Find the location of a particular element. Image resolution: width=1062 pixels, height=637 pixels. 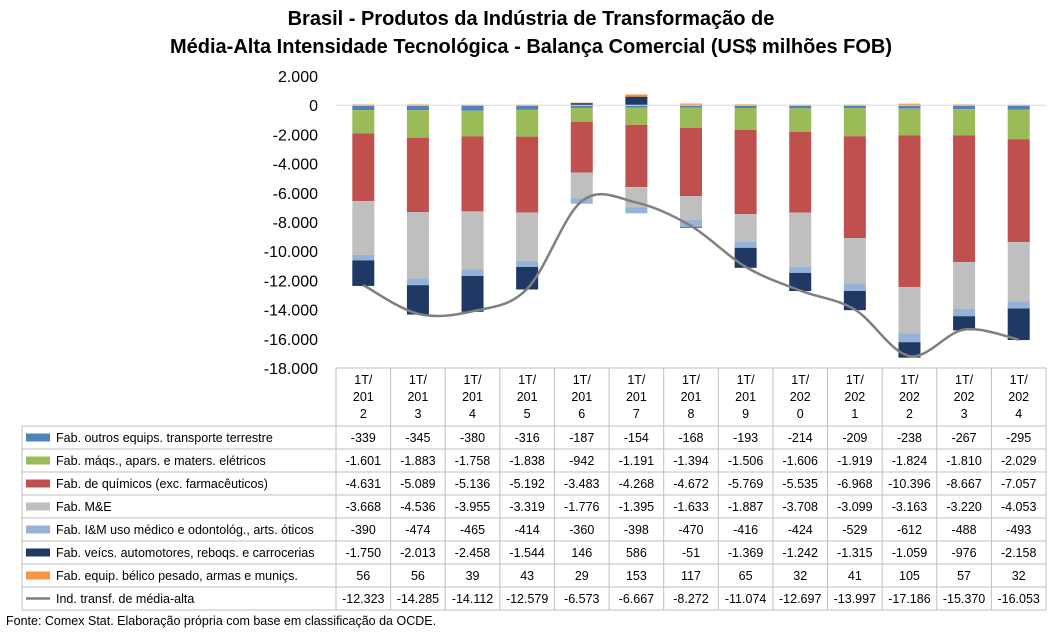

data-label: 117 is located at coordinates (691, 576).